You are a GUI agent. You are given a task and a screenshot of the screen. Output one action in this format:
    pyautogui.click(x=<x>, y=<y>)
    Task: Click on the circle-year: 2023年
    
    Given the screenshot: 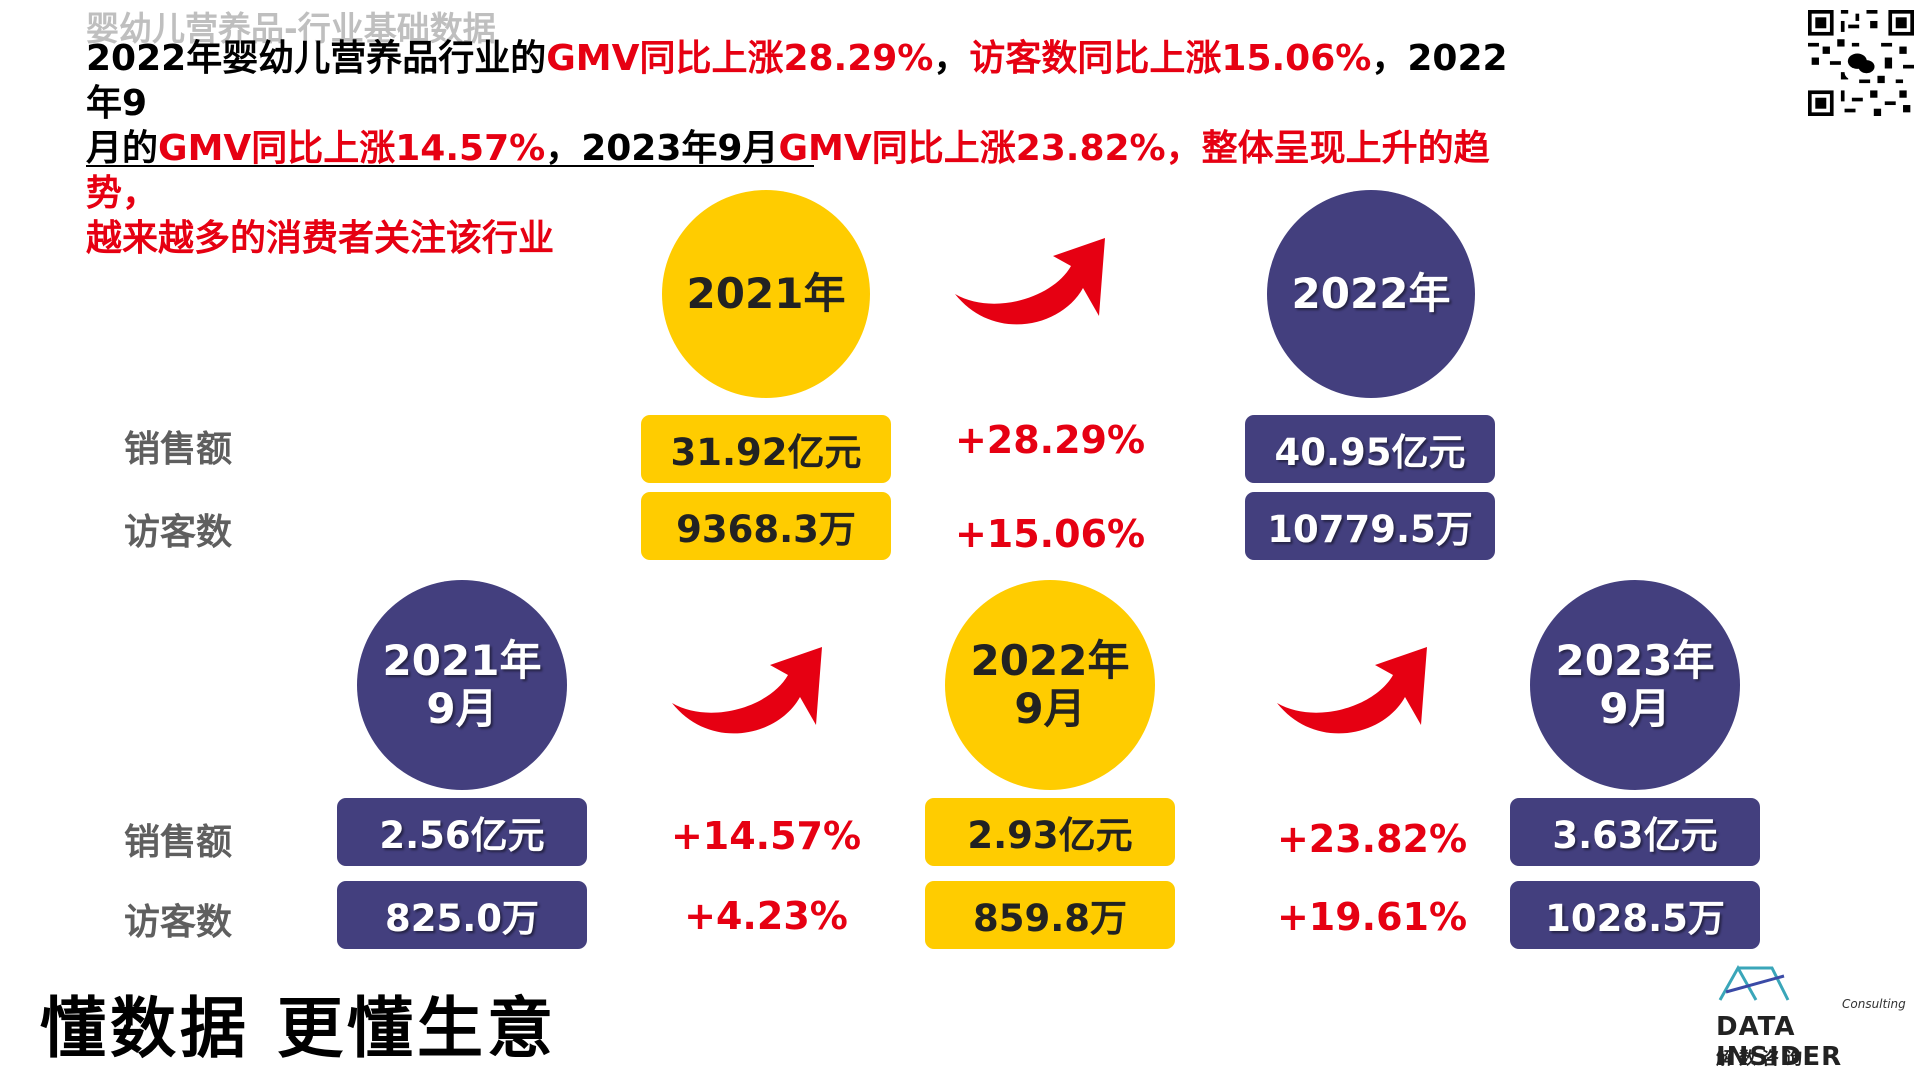 What is the action you would take?
    pyautogui.click(x=1635, y=660)
    